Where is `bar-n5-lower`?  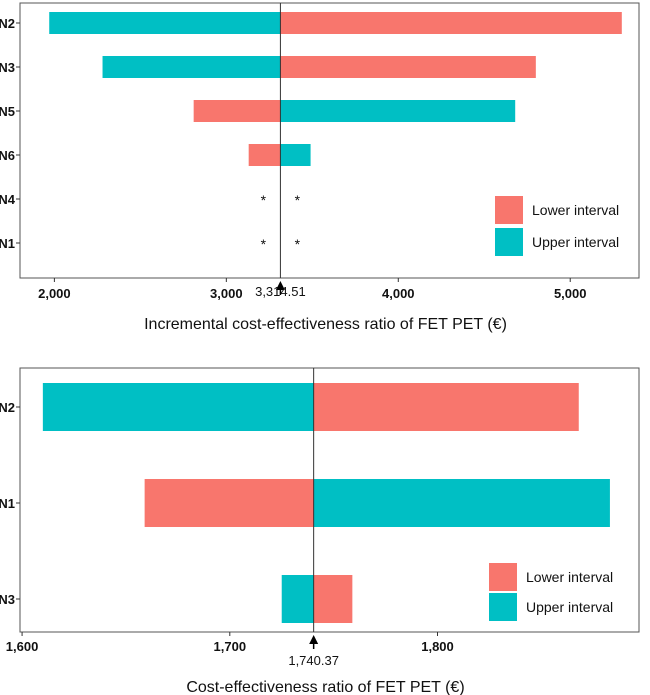 bar-n5-lower is located at coordinates (237, 111).